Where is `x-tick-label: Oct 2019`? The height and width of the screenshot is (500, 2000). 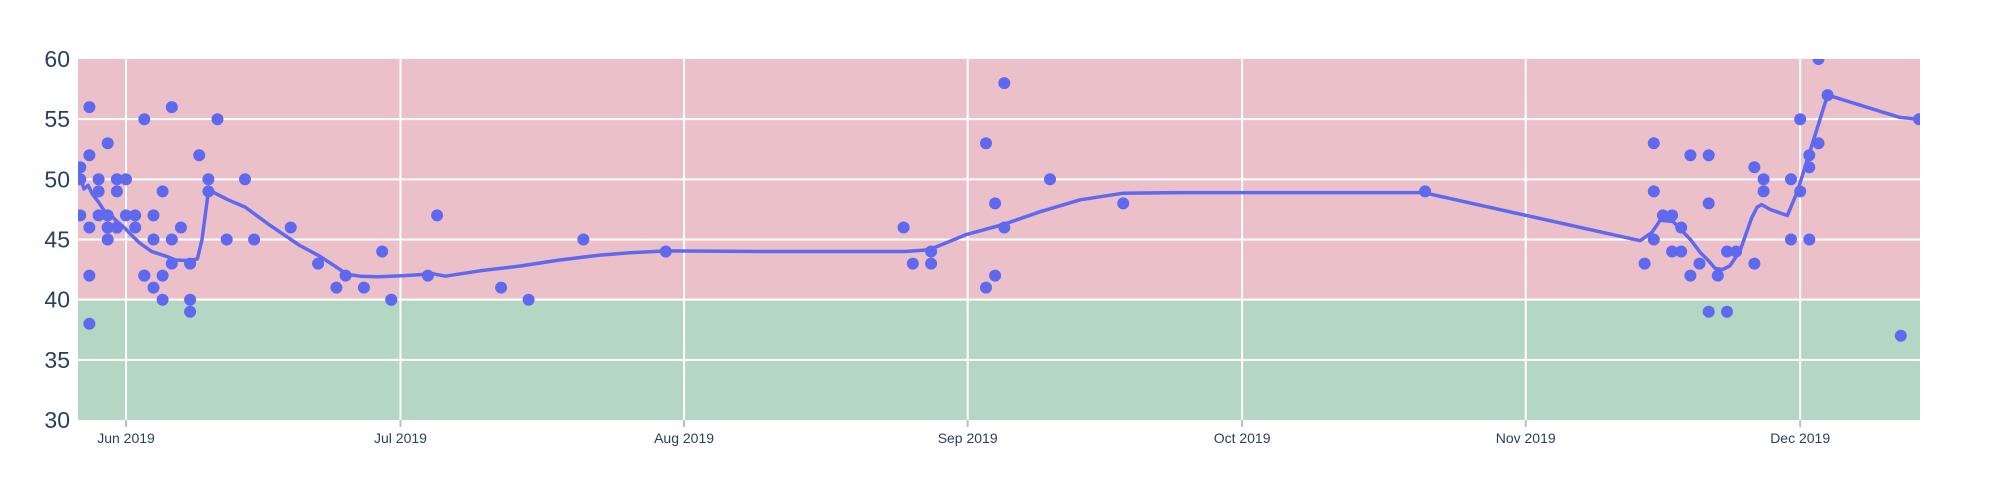 x-tick-label: Oct 2019 is located at coordinates (1242, 438).